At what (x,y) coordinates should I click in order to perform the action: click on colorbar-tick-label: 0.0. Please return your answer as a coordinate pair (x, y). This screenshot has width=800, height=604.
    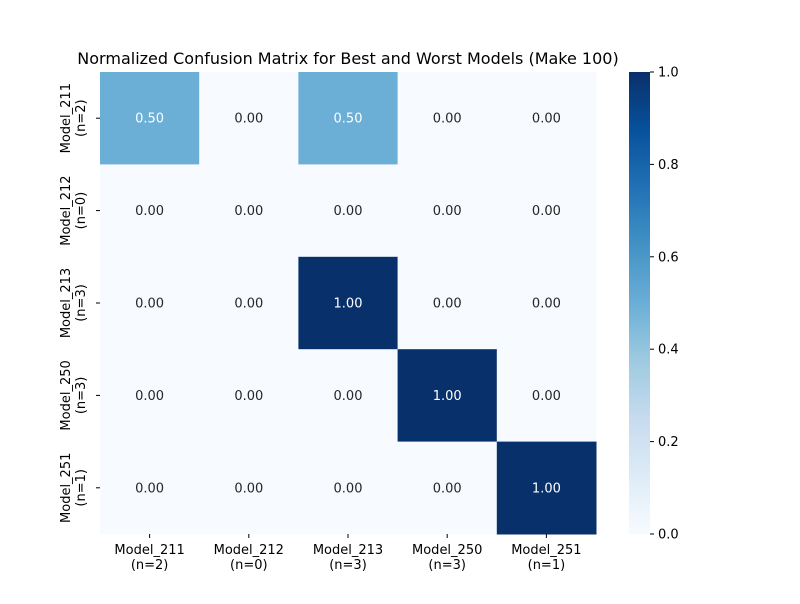
    Looking at the image, I should click on (668, 535).